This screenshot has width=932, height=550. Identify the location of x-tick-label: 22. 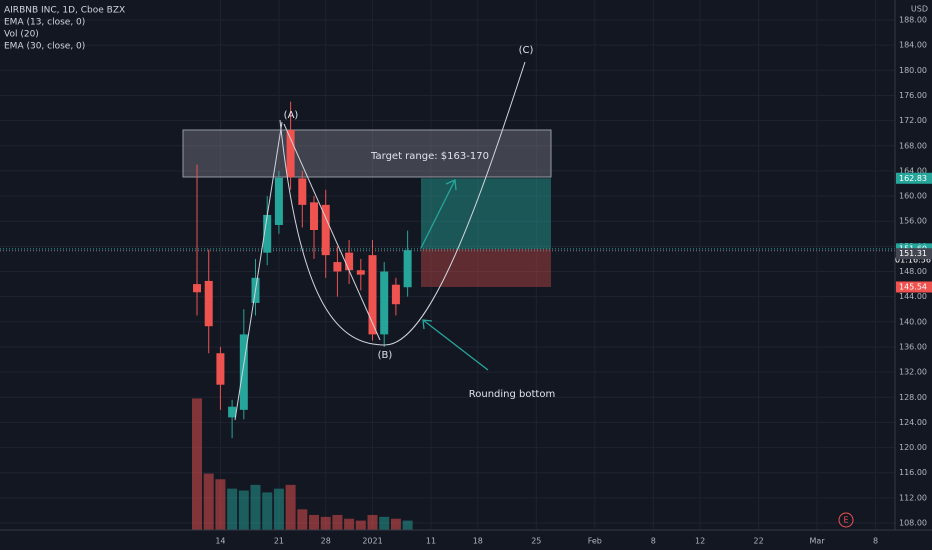
(758, 541).